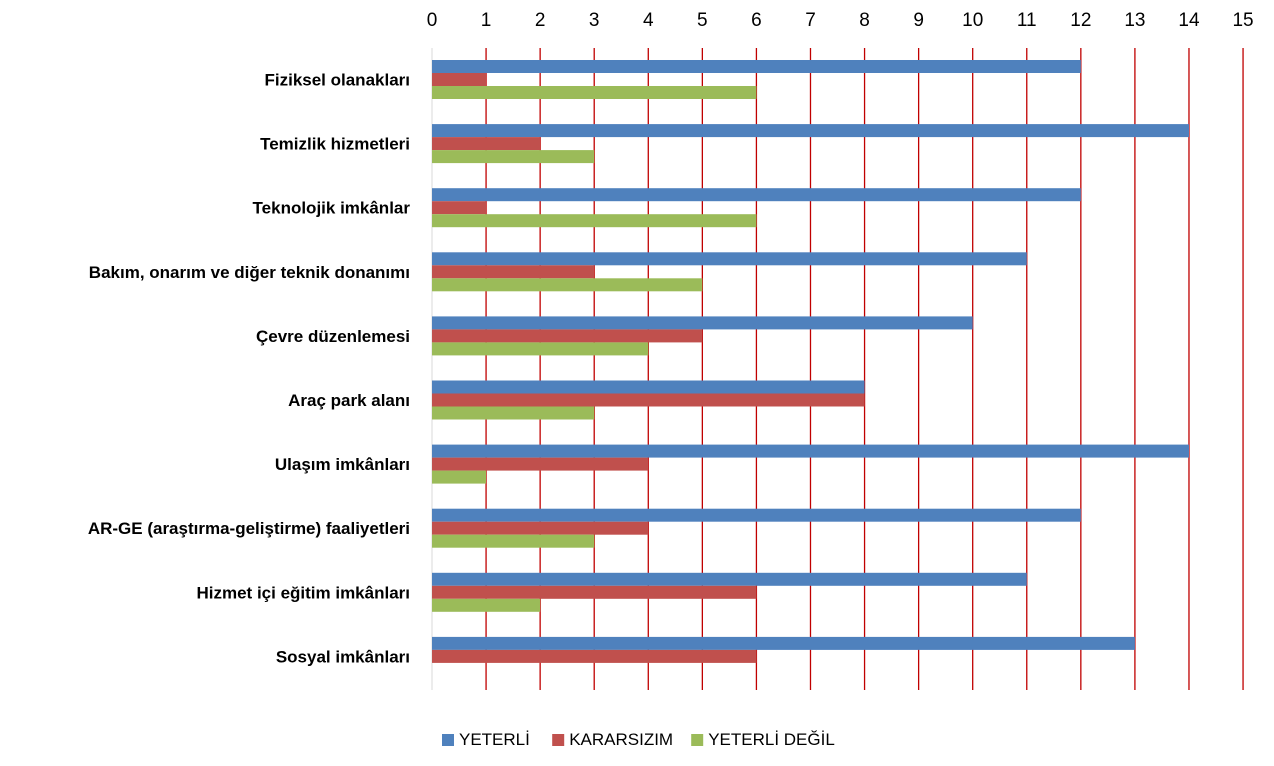  Describe the element at coordinates (486, 20) in the screenshot. I see `x-tick-label: 1` at that location.